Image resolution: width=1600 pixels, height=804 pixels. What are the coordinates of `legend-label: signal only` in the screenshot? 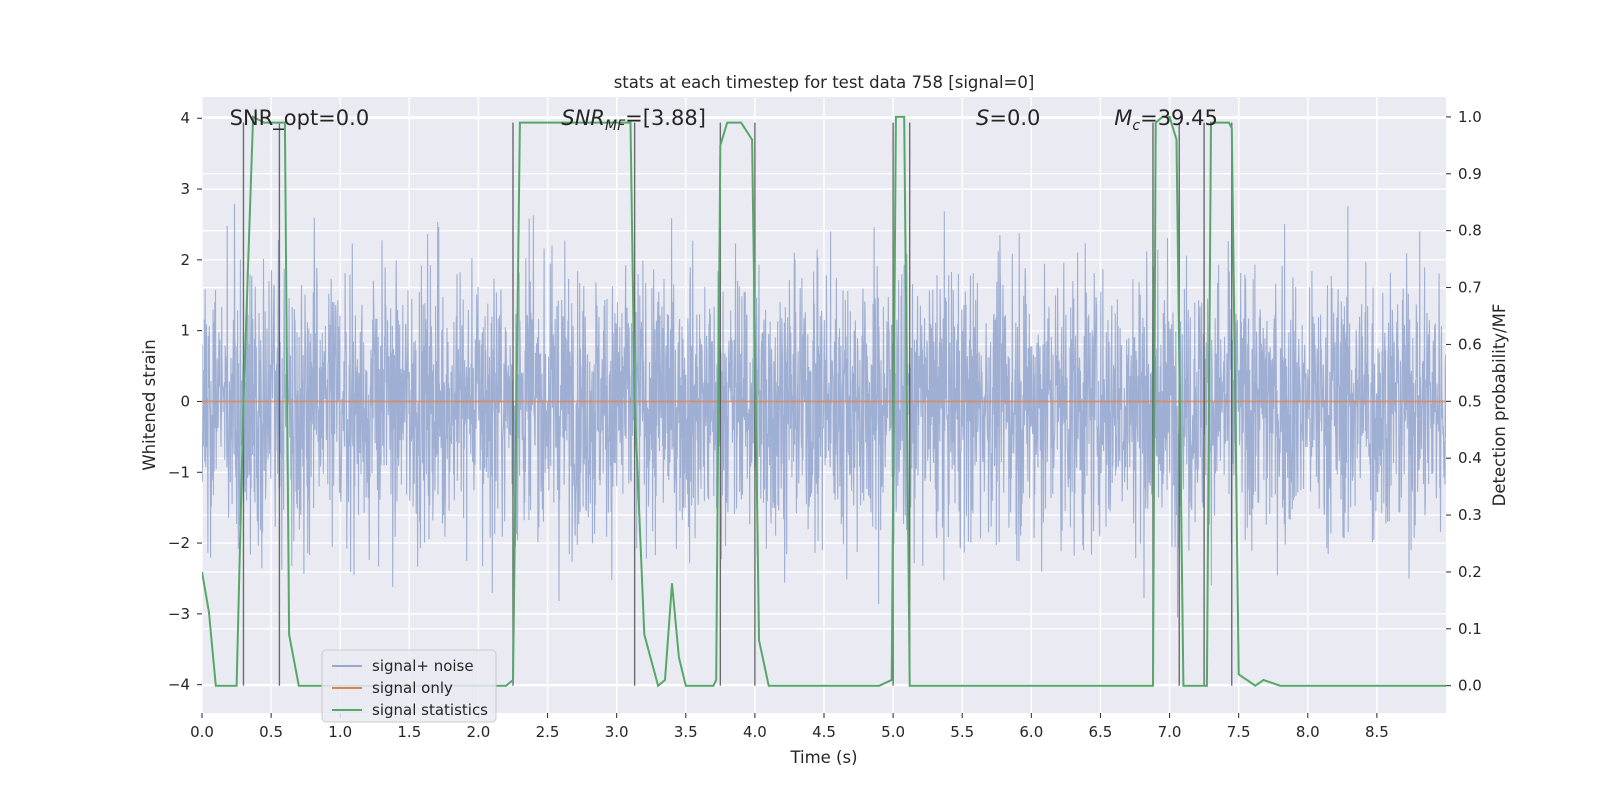 It's located at (412, 688).